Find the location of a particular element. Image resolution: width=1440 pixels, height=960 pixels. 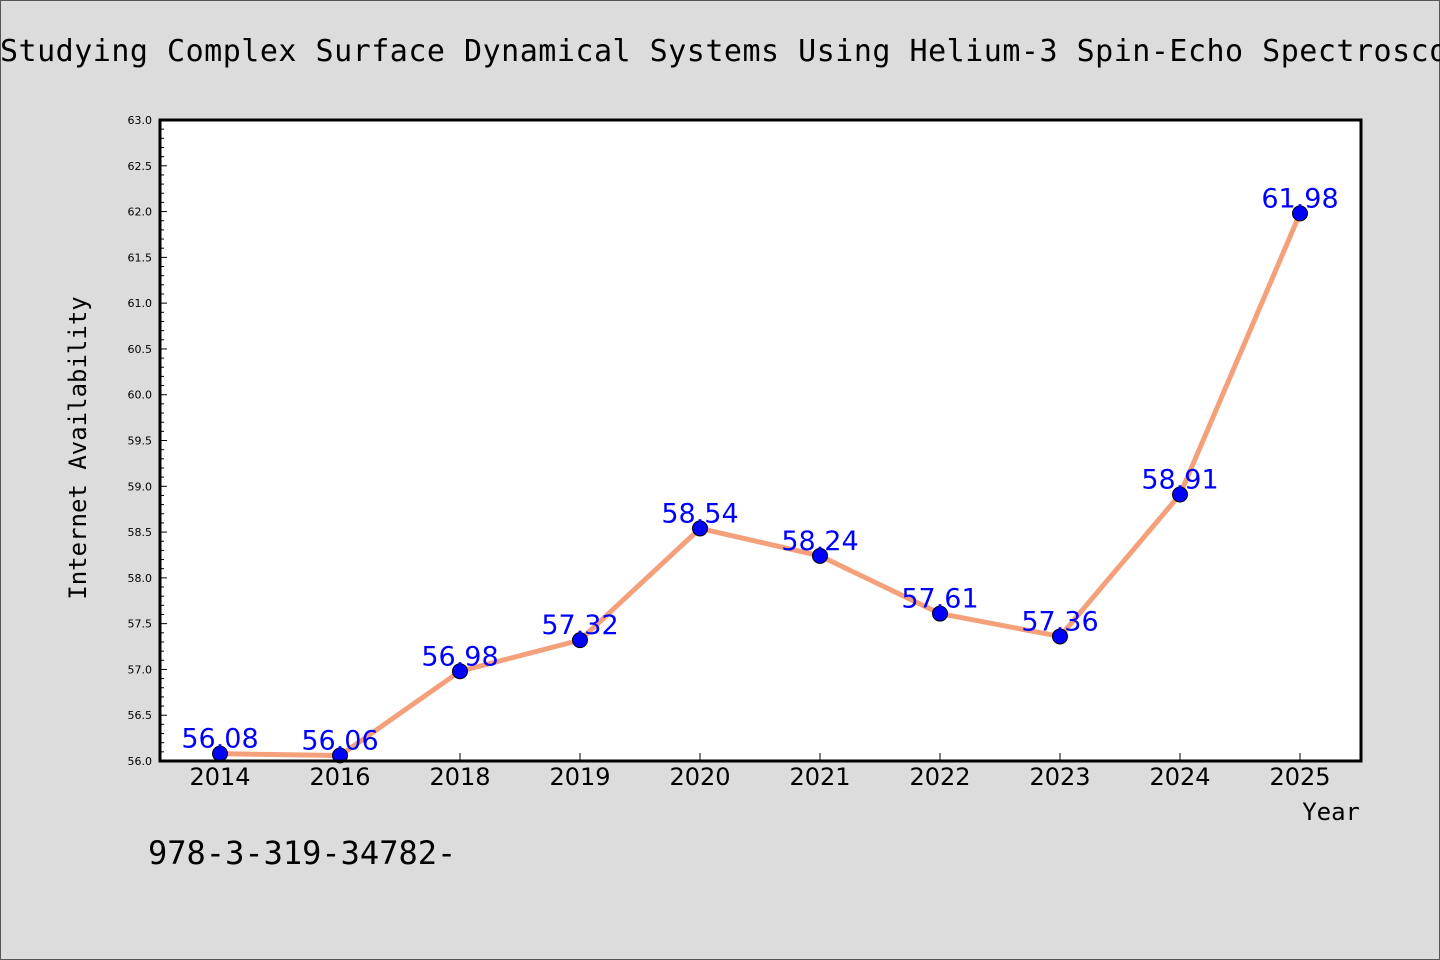

data-label: 56.98 is located at coordinates (459, 656).